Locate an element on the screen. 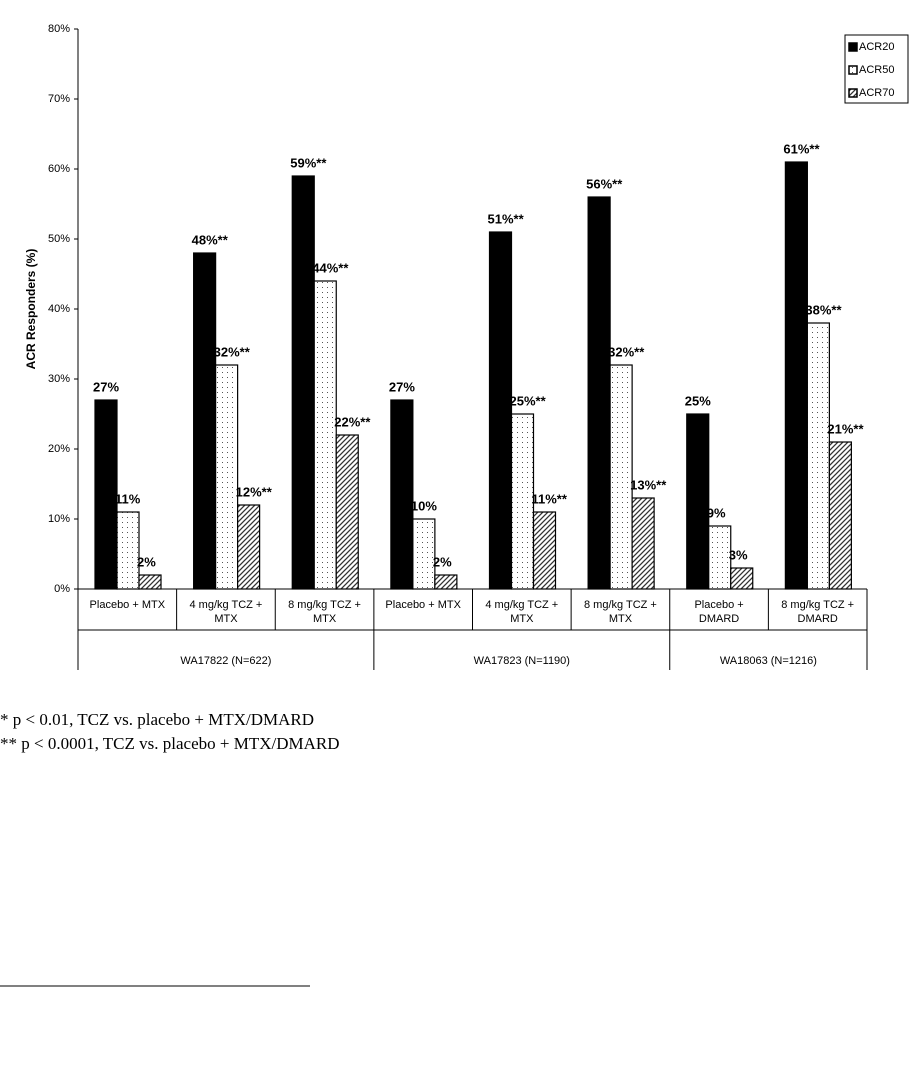  value-label: 21%** is located at coordinates (845, 428).